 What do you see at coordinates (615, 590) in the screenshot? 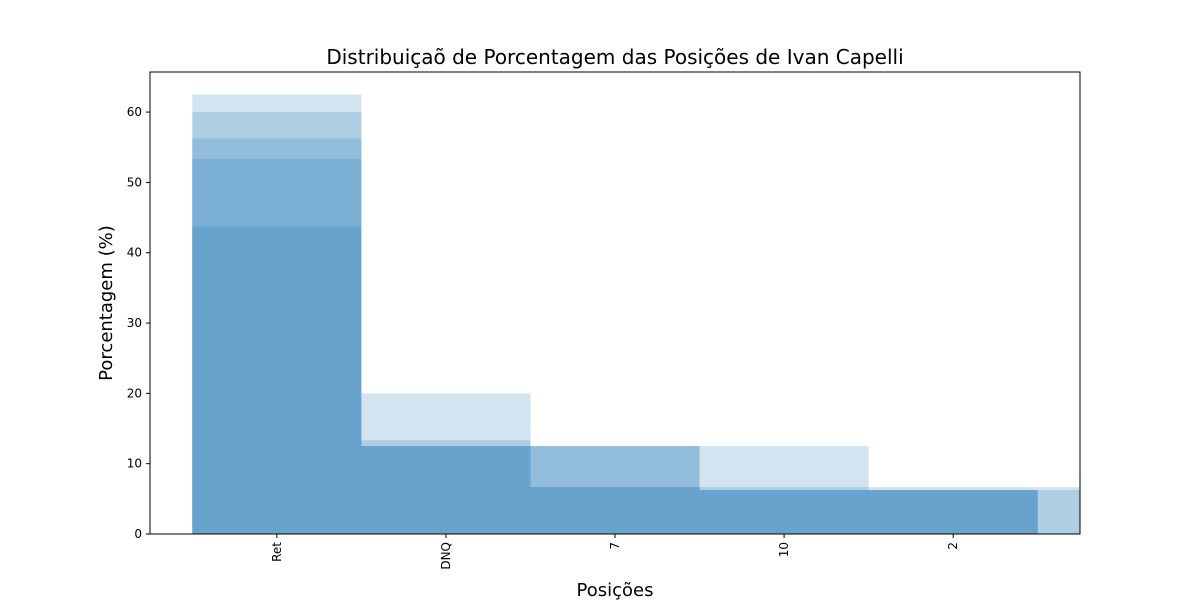
I see `x-axis-label: Posições` at bounding box center [615, 590].